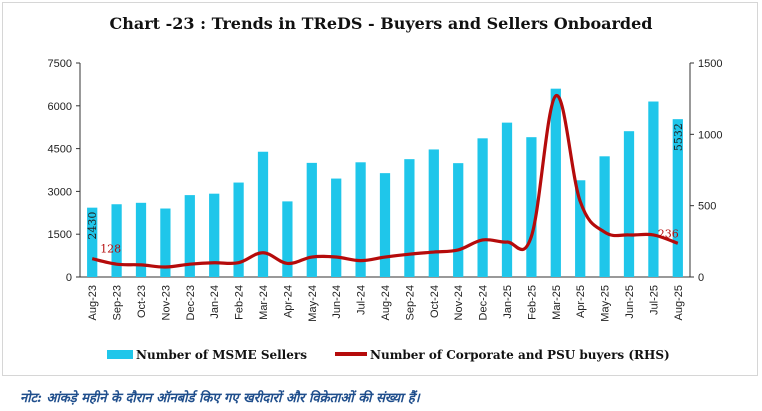  I want to click on right-axis-tick-label: 0, so click(701, 278).